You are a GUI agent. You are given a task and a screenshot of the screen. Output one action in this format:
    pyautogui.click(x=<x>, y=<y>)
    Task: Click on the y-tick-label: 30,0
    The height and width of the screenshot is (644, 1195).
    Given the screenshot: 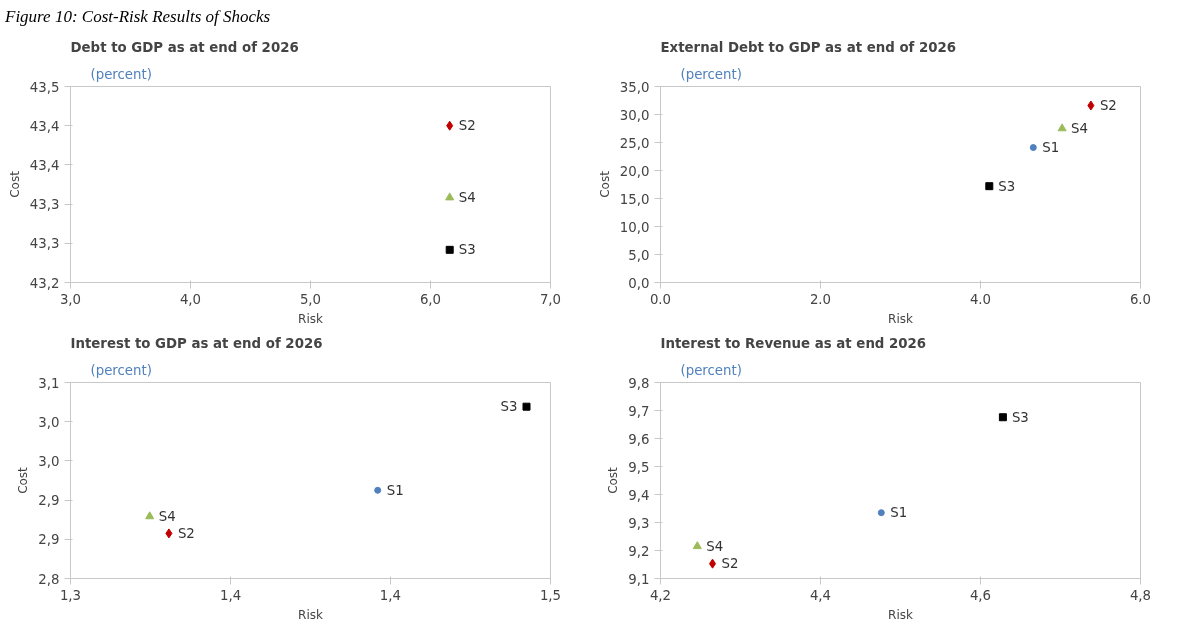 What is the action you would take?
    pyautogui.click(x=634, y=115)
    